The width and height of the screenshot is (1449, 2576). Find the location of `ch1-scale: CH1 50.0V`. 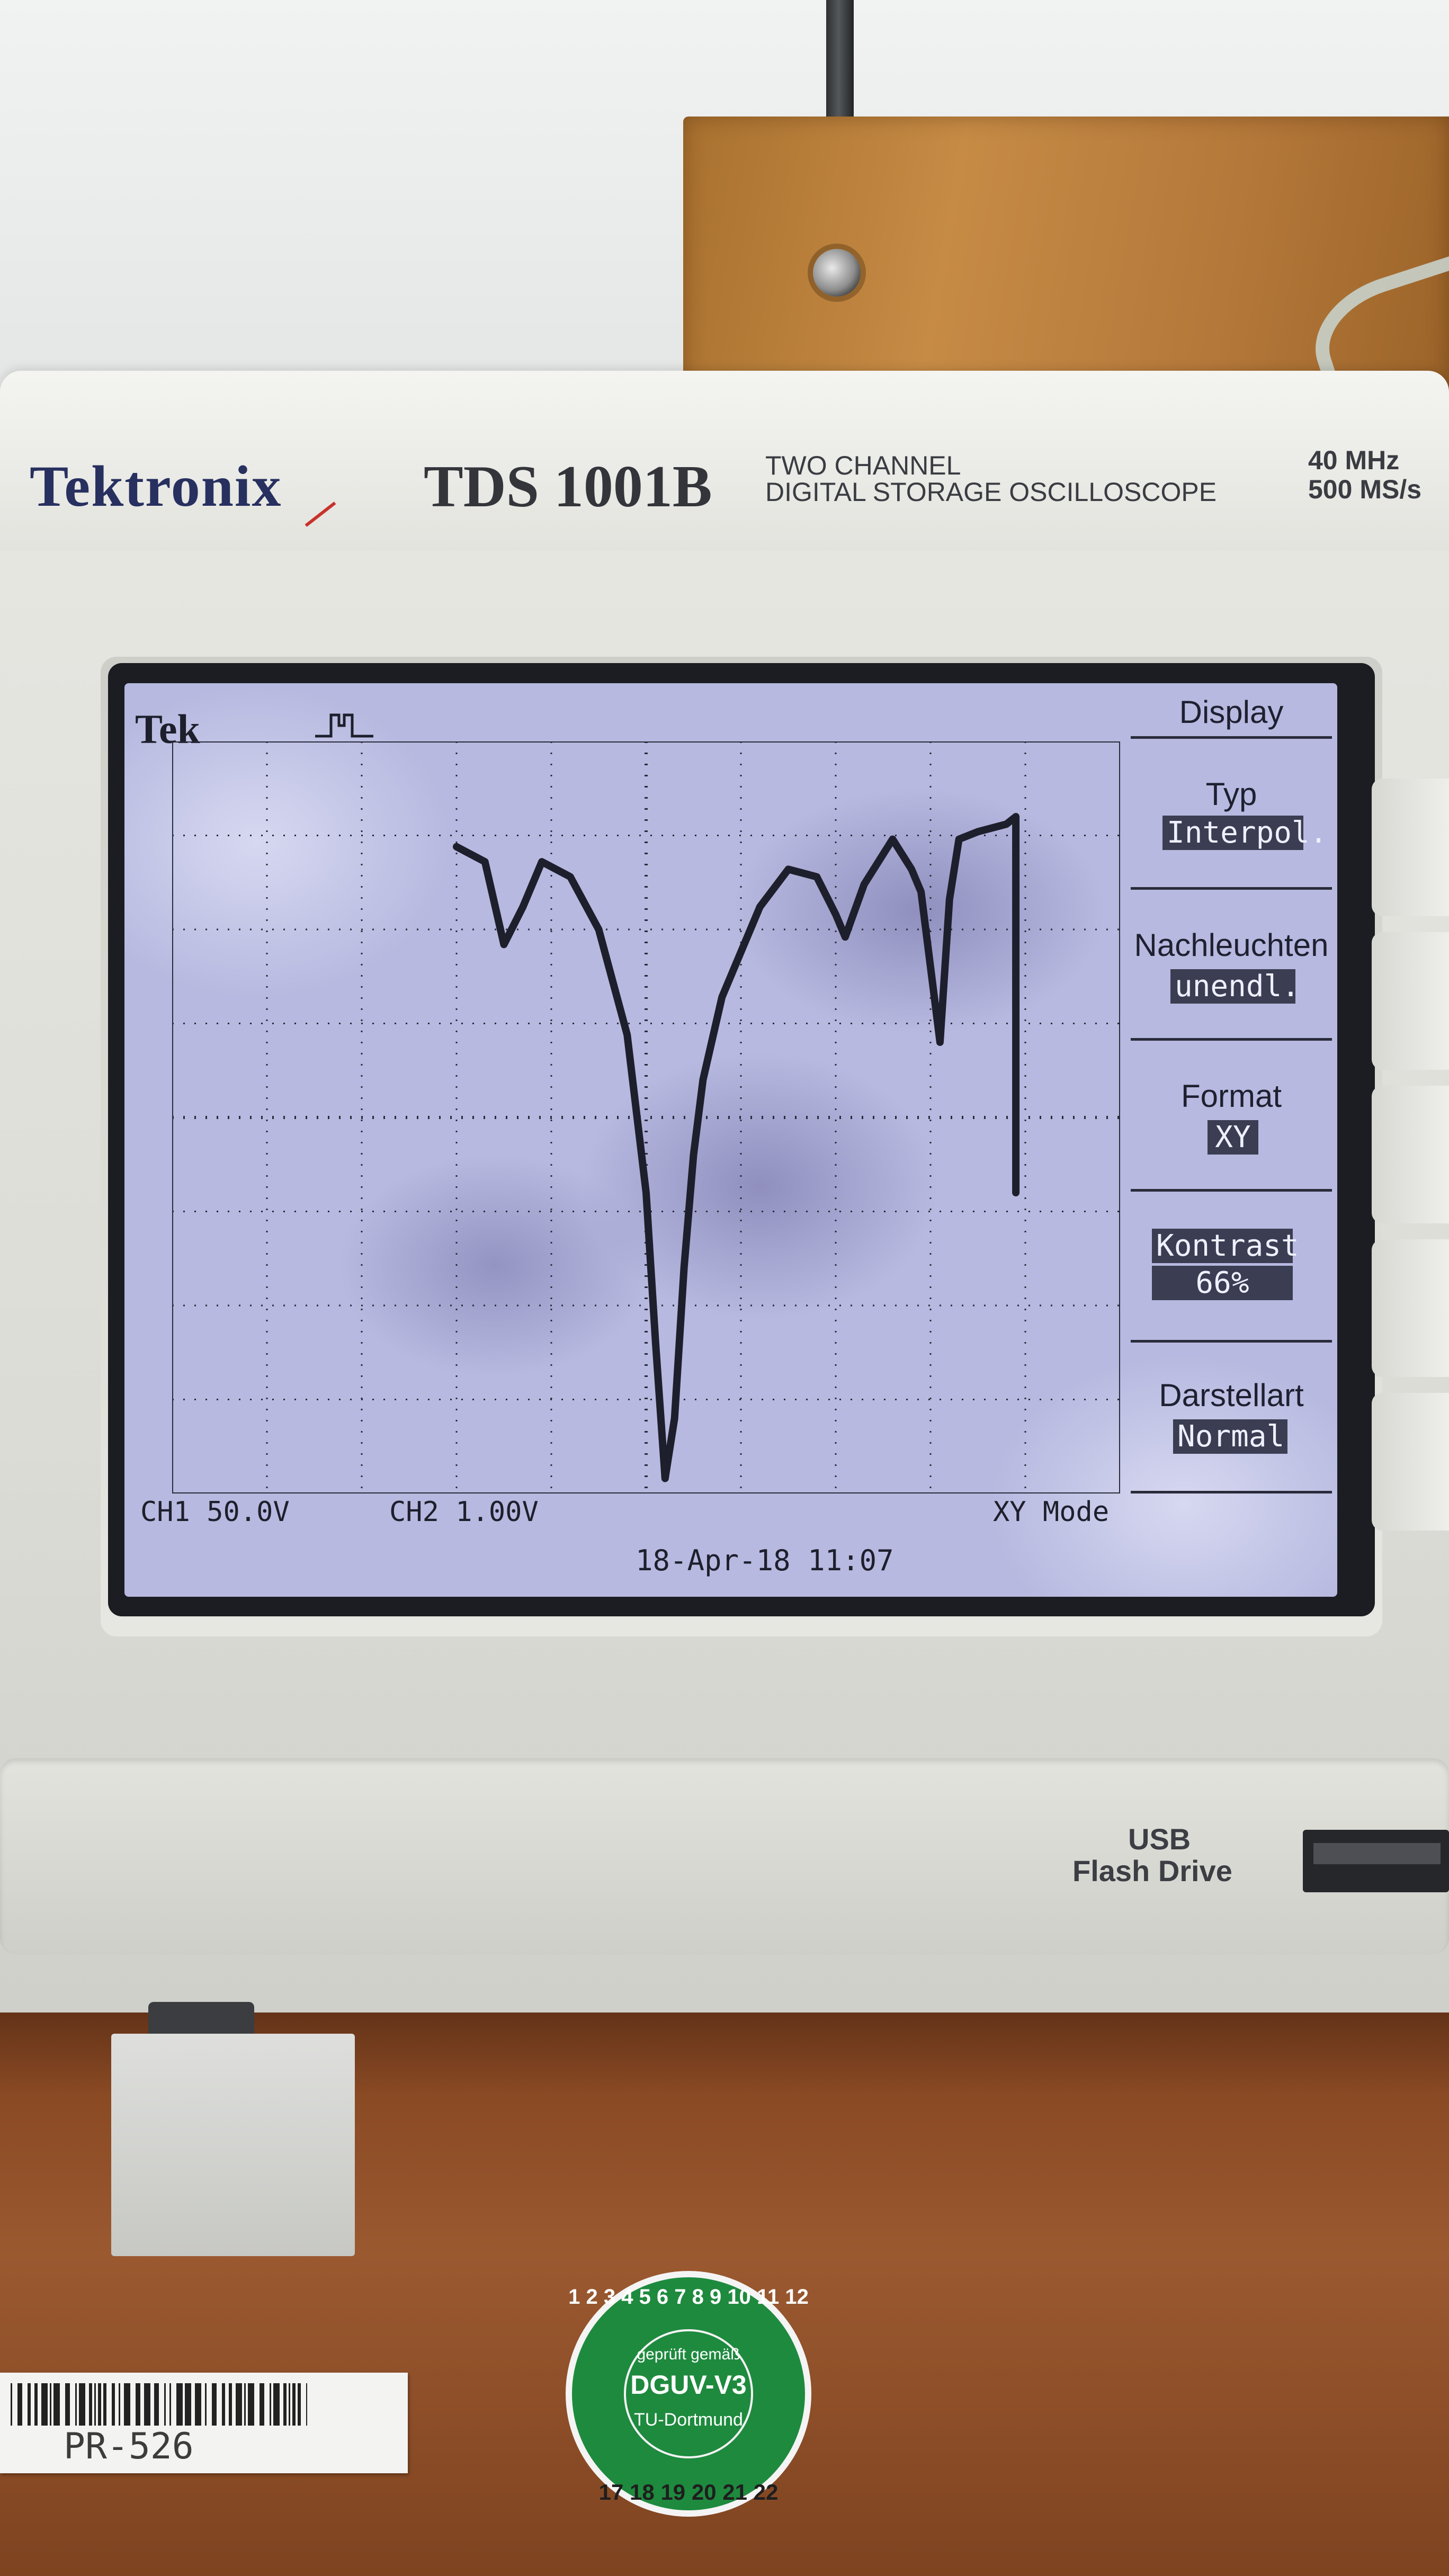

ch1-scale: CH1 50.0V is located at coordinates (215, 1512).